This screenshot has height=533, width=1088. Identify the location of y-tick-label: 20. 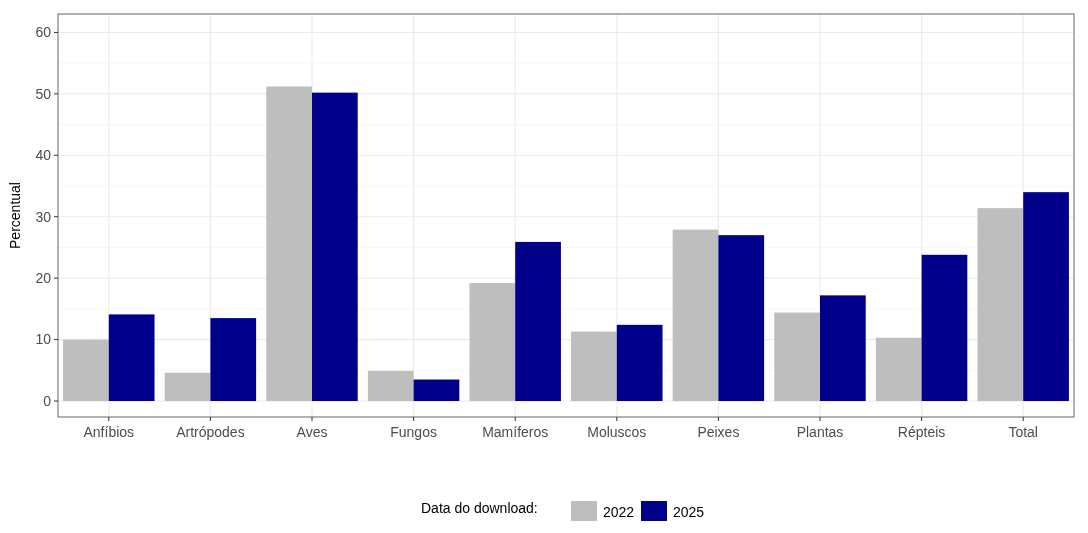
(43, 278).